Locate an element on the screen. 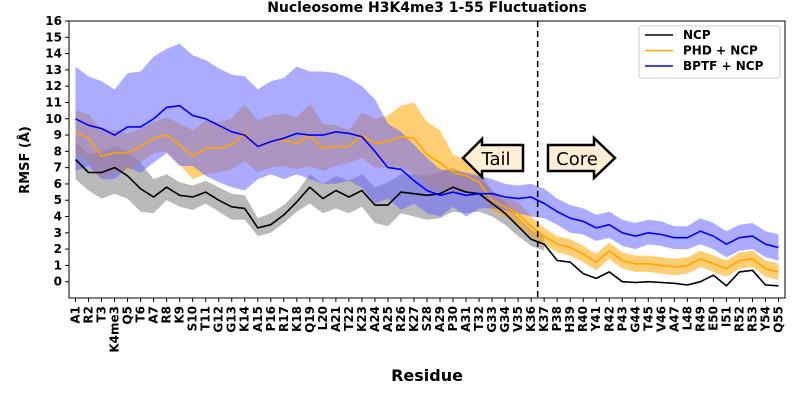 Image resolution: width=800 pixels, height=400 pixels. x-tick-label: Y54 is located at coordinates (766, 319).